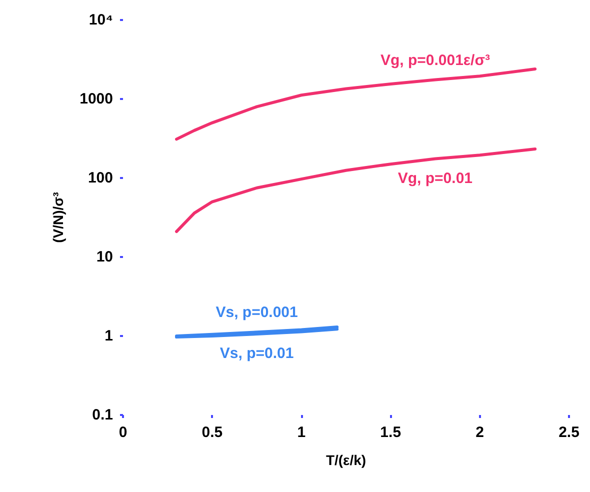 Image resolution: width=590 pixels, height=492 pixels. I want to click on x-tick-label: 2, so click(480, 432).